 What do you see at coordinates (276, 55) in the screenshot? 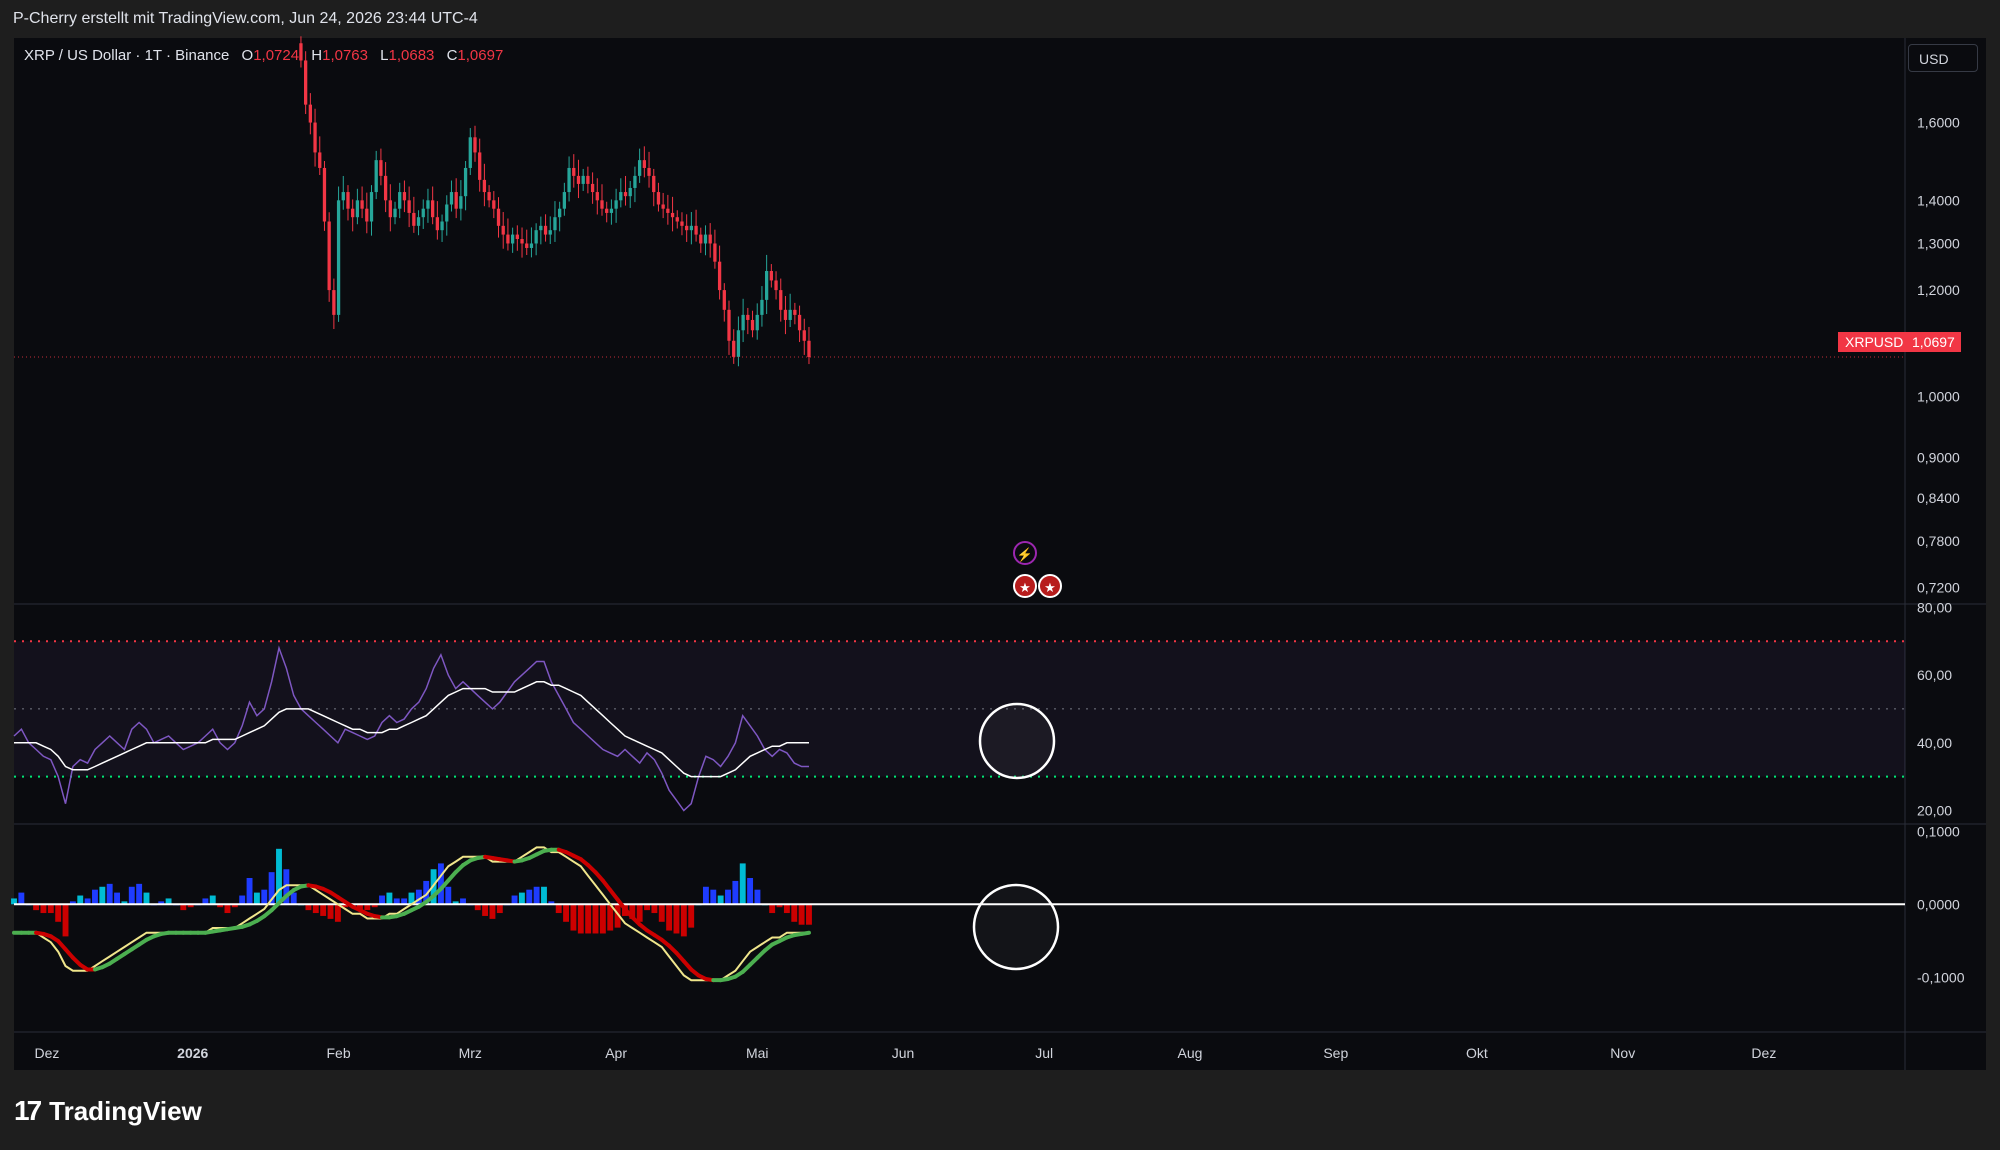
I see `legend-open-value: 1,0724` at bounding box center [276, 55].